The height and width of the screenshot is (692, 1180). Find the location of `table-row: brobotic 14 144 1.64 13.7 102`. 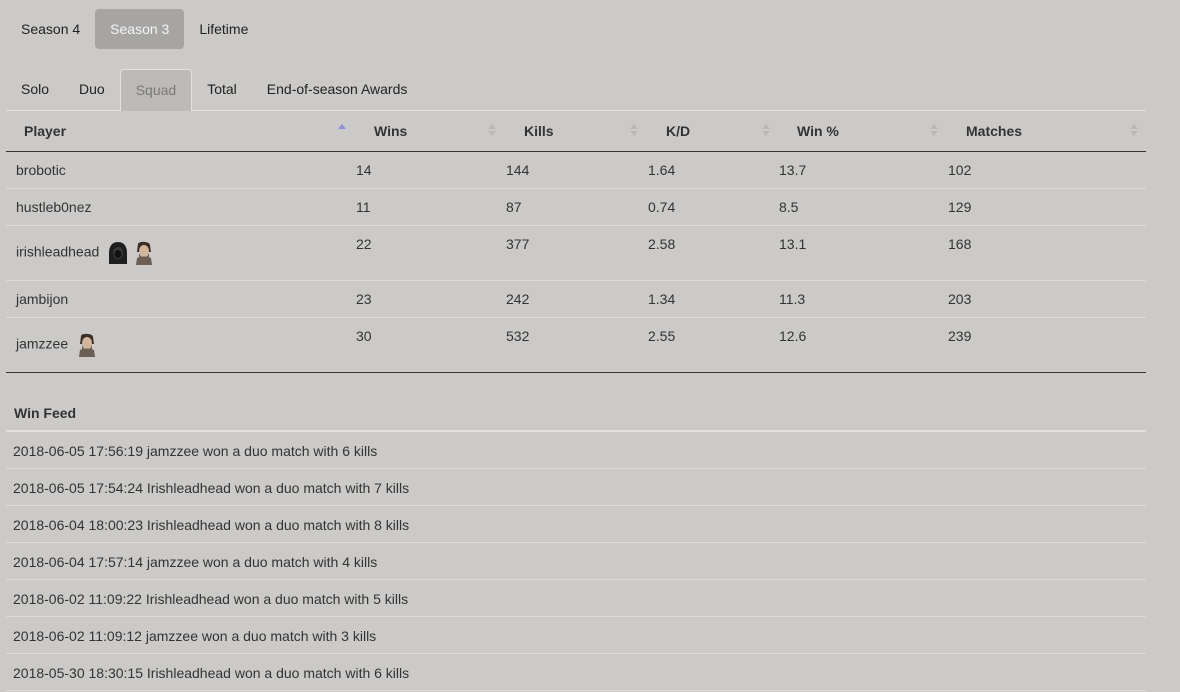

table-row: brobotic 14 144 1.64 13.7 102 is located at coordinates (576, 170).